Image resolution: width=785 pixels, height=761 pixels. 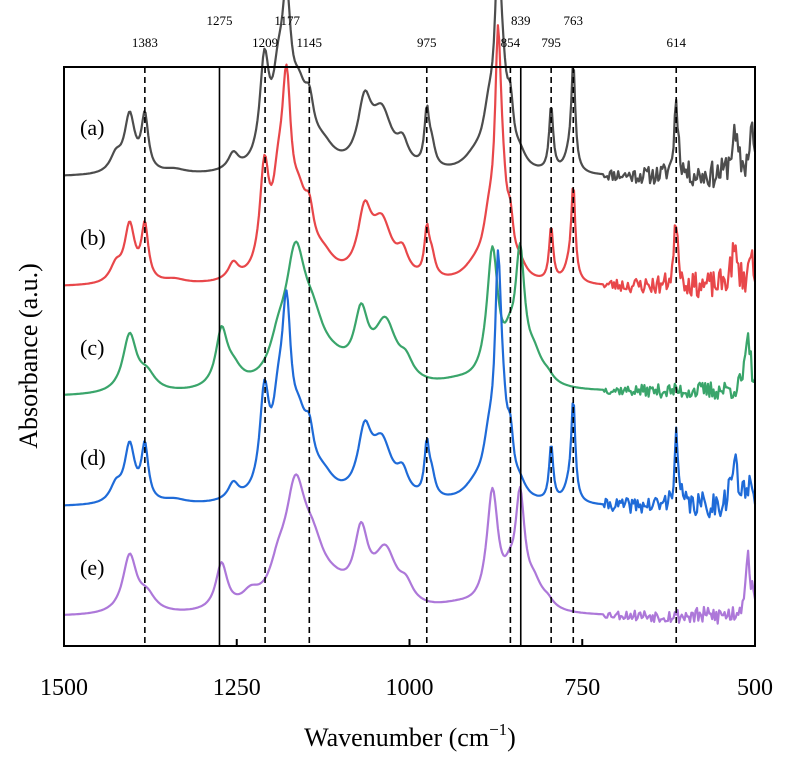 What do you see at coordinates (265, 42) in the screenshot?
I see `peak-label-1209: 1209` at bounding box center [265, 42].